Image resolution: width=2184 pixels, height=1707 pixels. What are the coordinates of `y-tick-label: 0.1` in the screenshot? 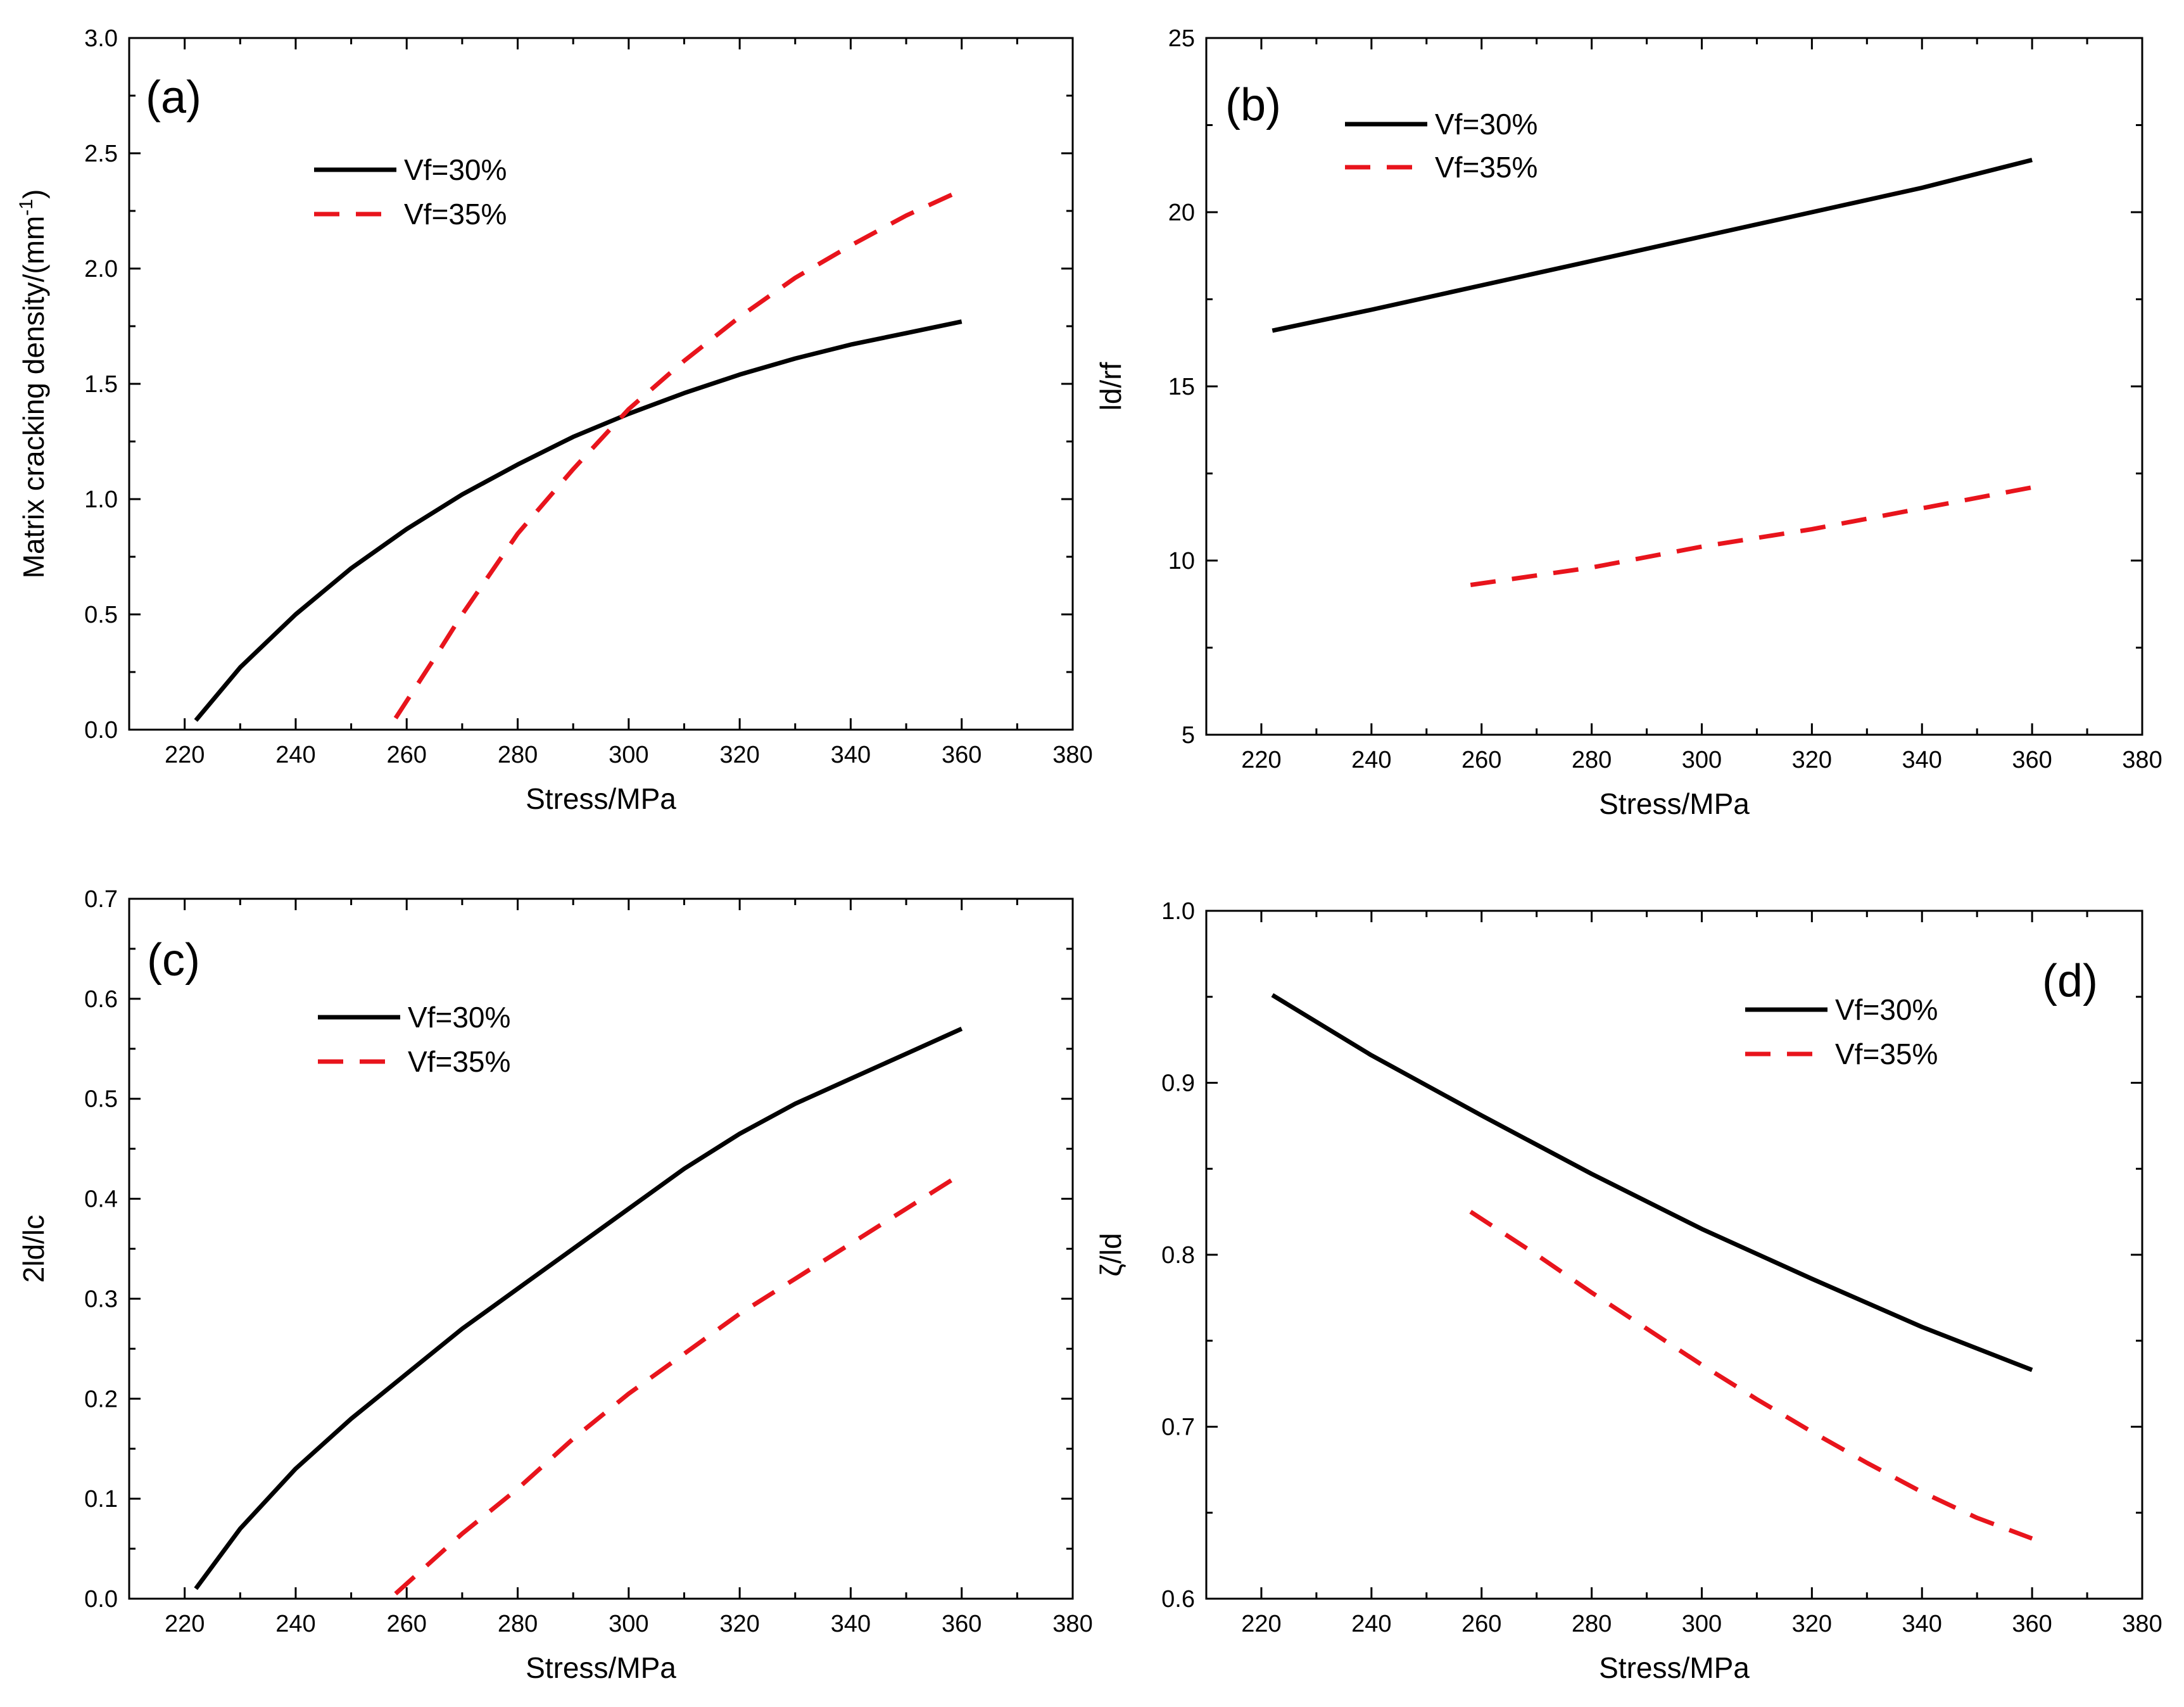 It's located at (101, 1500).